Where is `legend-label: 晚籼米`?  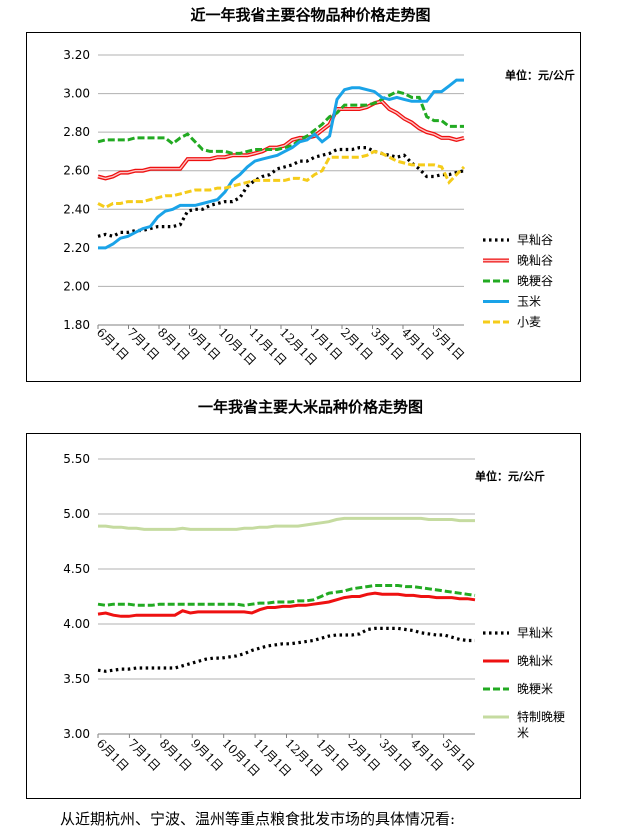
legend-label: 晚籼米 is located at coordinates (535, 661).